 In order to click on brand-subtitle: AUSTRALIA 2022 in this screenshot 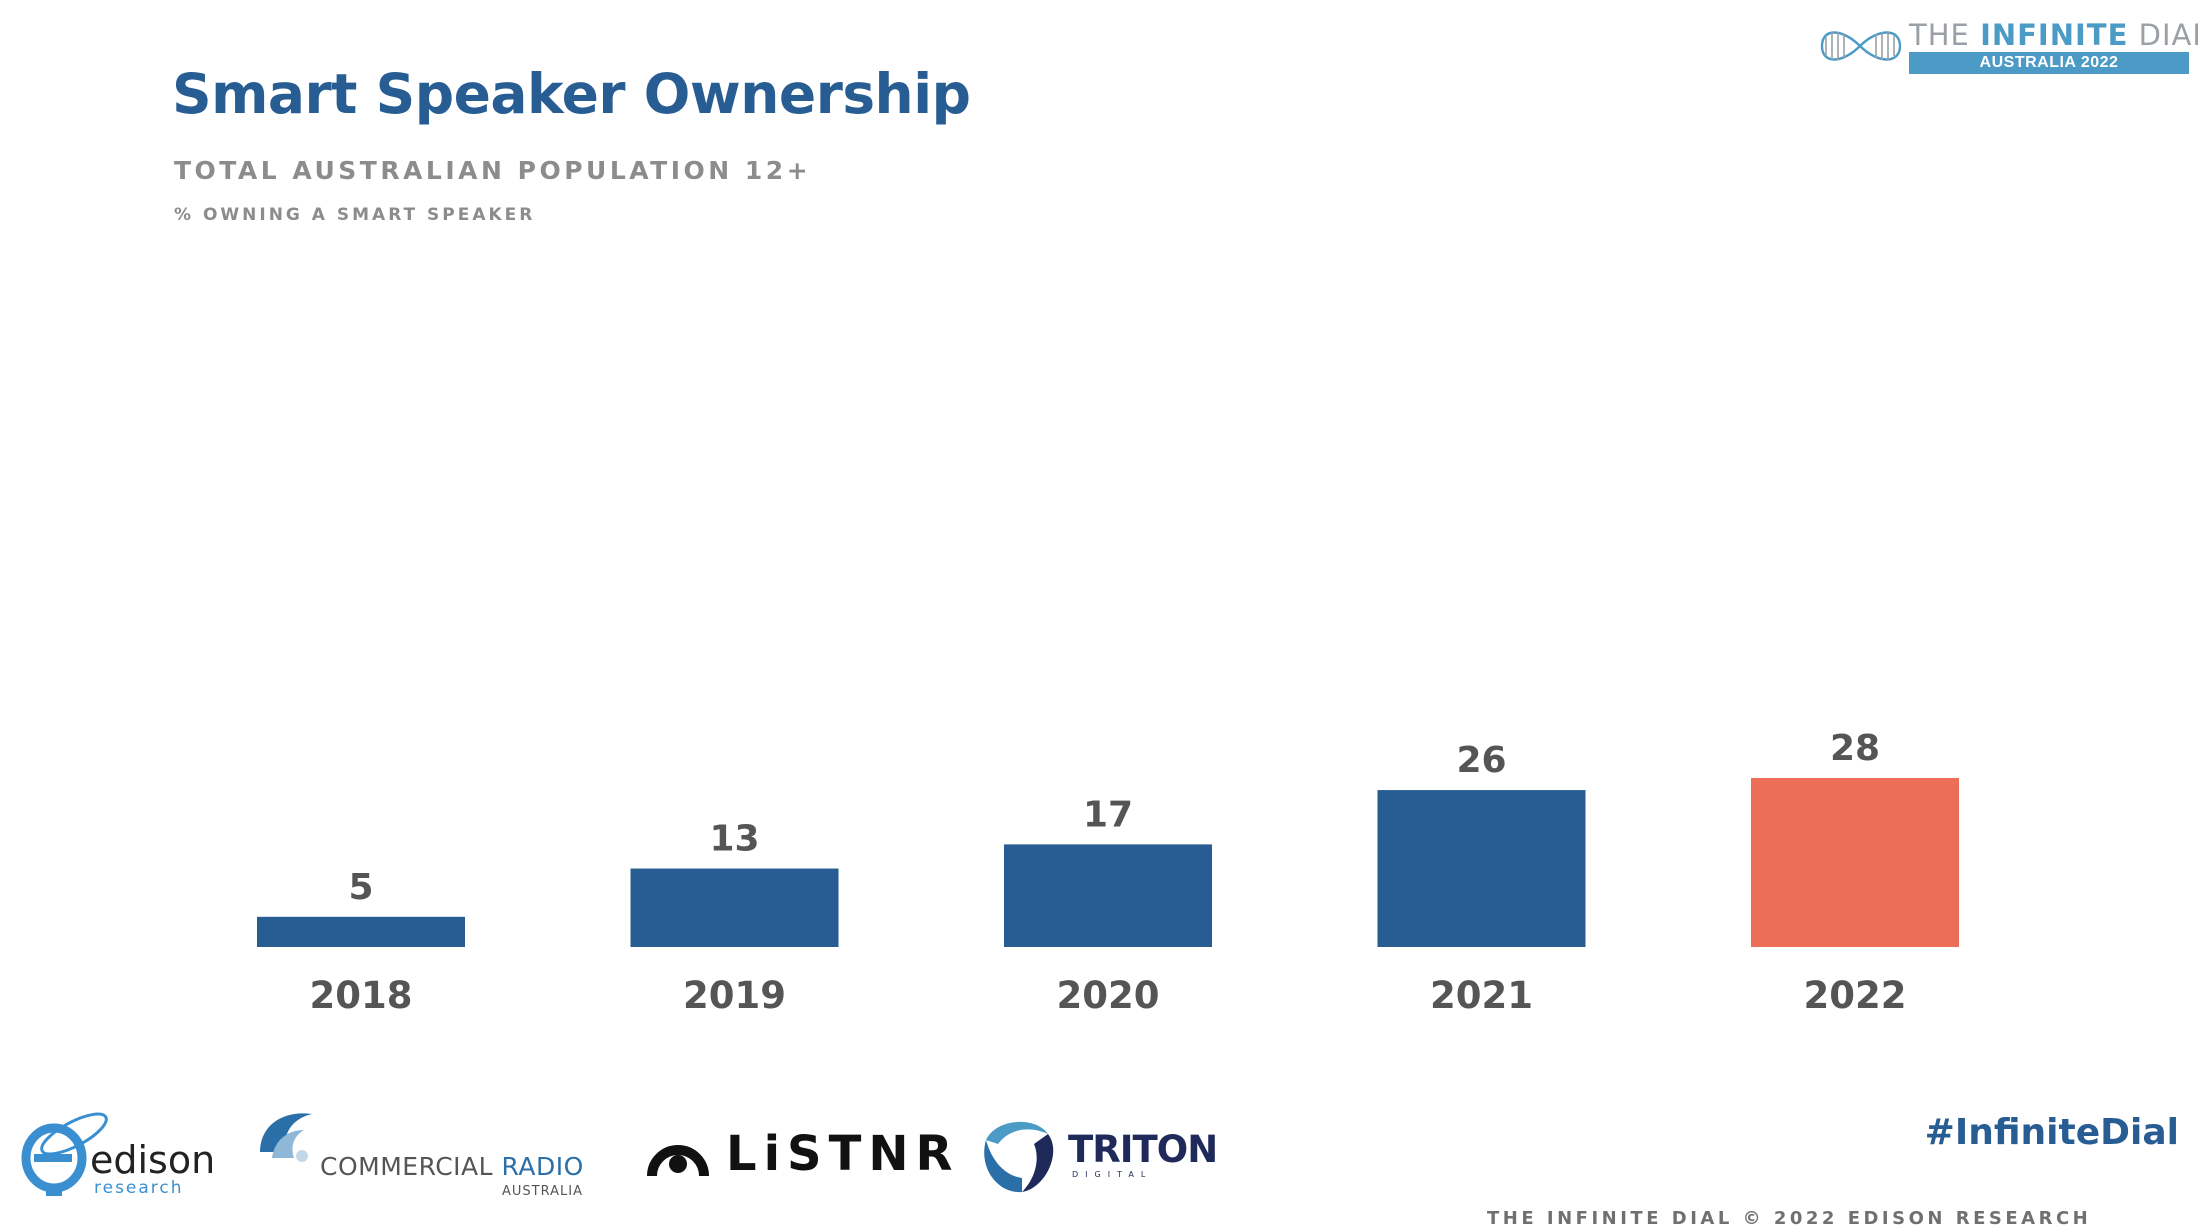, I will do `click(2049, 63)`.